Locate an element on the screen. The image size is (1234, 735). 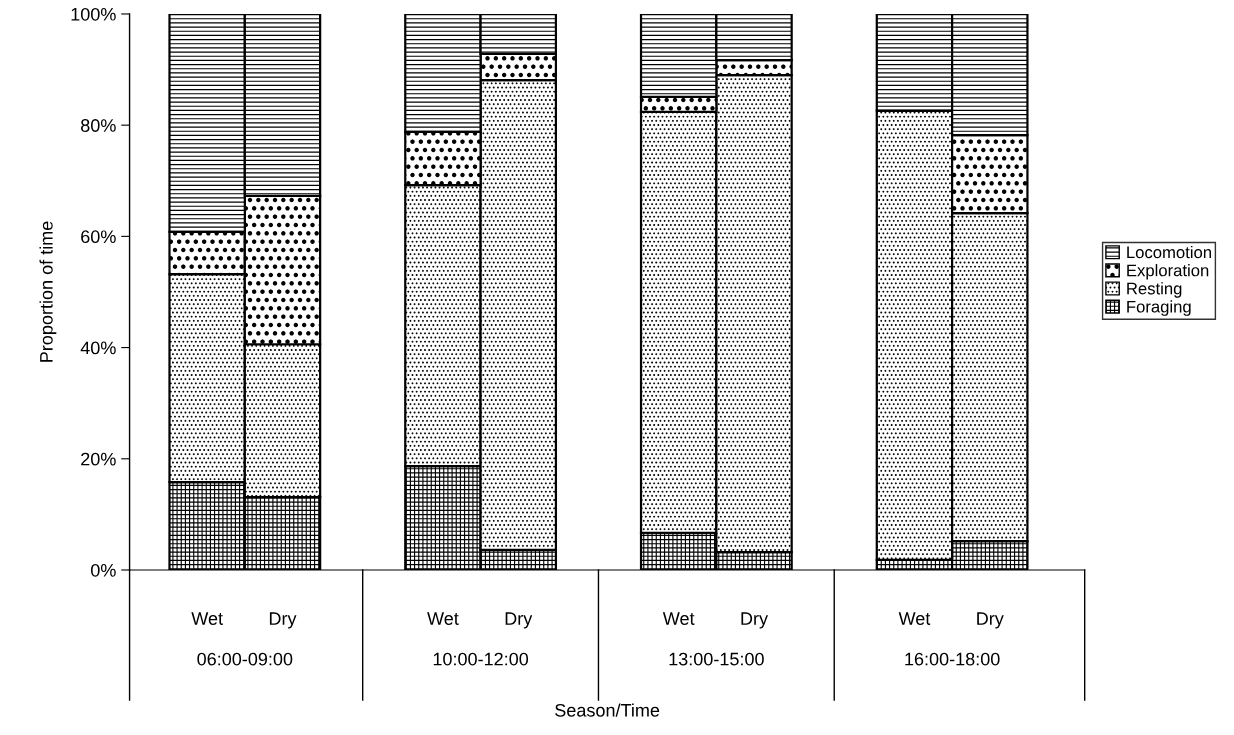
legend-label: Exploration is located at coordinates (1168, 272).